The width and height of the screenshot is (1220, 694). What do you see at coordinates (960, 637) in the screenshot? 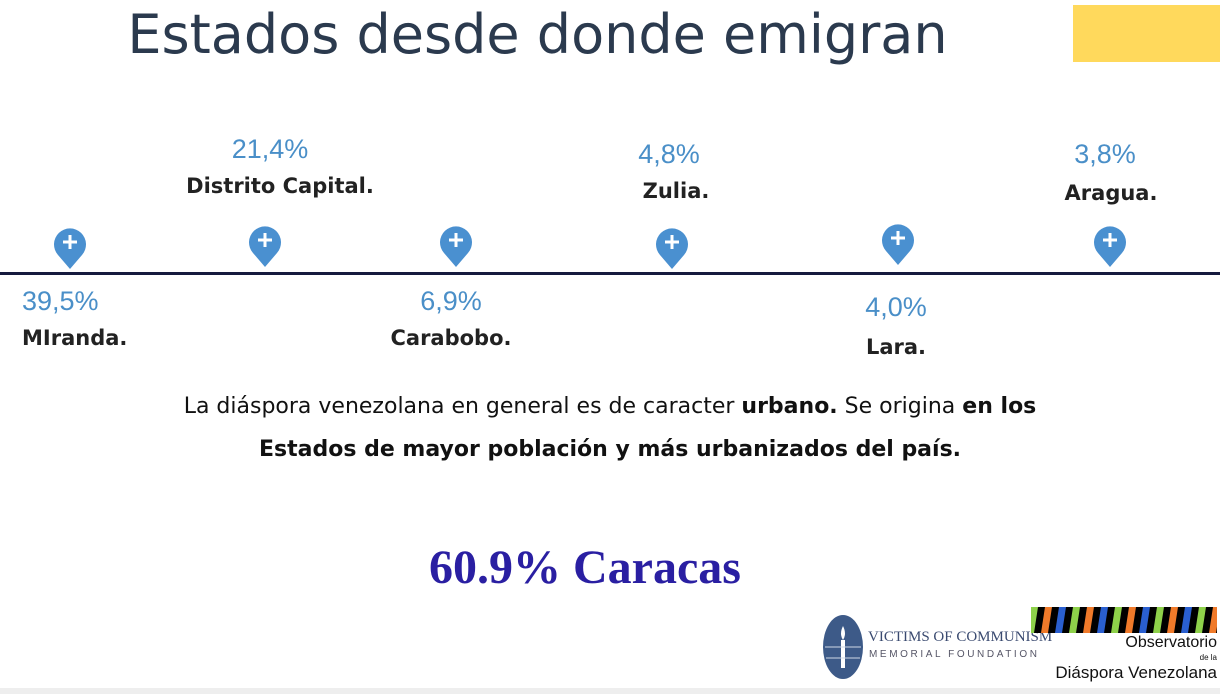
I see `logo-text-line1: VICTIMS OF COMMUNISM` at bounding box center [960, 637].